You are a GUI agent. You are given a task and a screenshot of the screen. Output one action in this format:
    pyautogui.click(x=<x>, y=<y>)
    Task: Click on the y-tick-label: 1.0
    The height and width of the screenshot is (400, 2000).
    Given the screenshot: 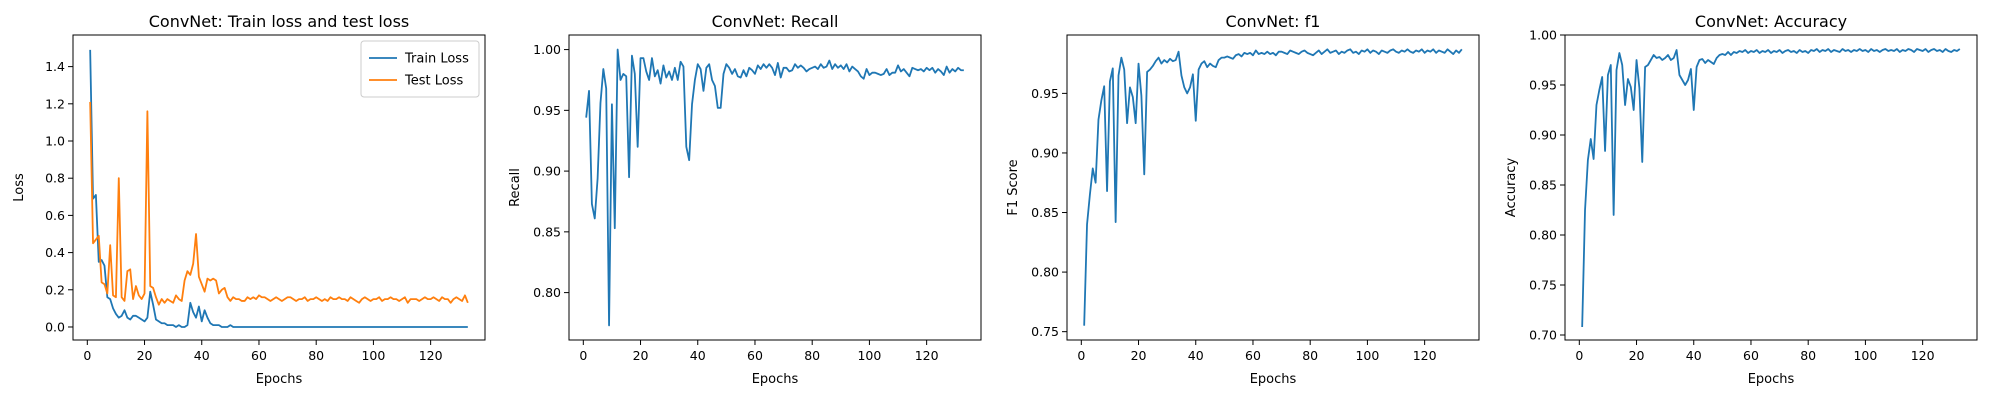 What is the action you would take?
    pyautogui.click(x=55, y=141)
    